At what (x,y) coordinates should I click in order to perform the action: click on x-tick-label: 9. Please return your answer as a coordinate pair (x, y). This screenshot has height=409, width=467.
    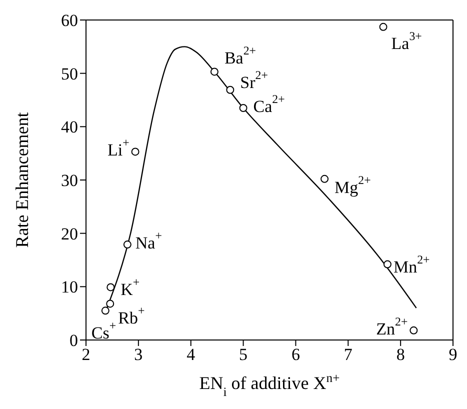
    Looking at the image, I should click on (453, 354).